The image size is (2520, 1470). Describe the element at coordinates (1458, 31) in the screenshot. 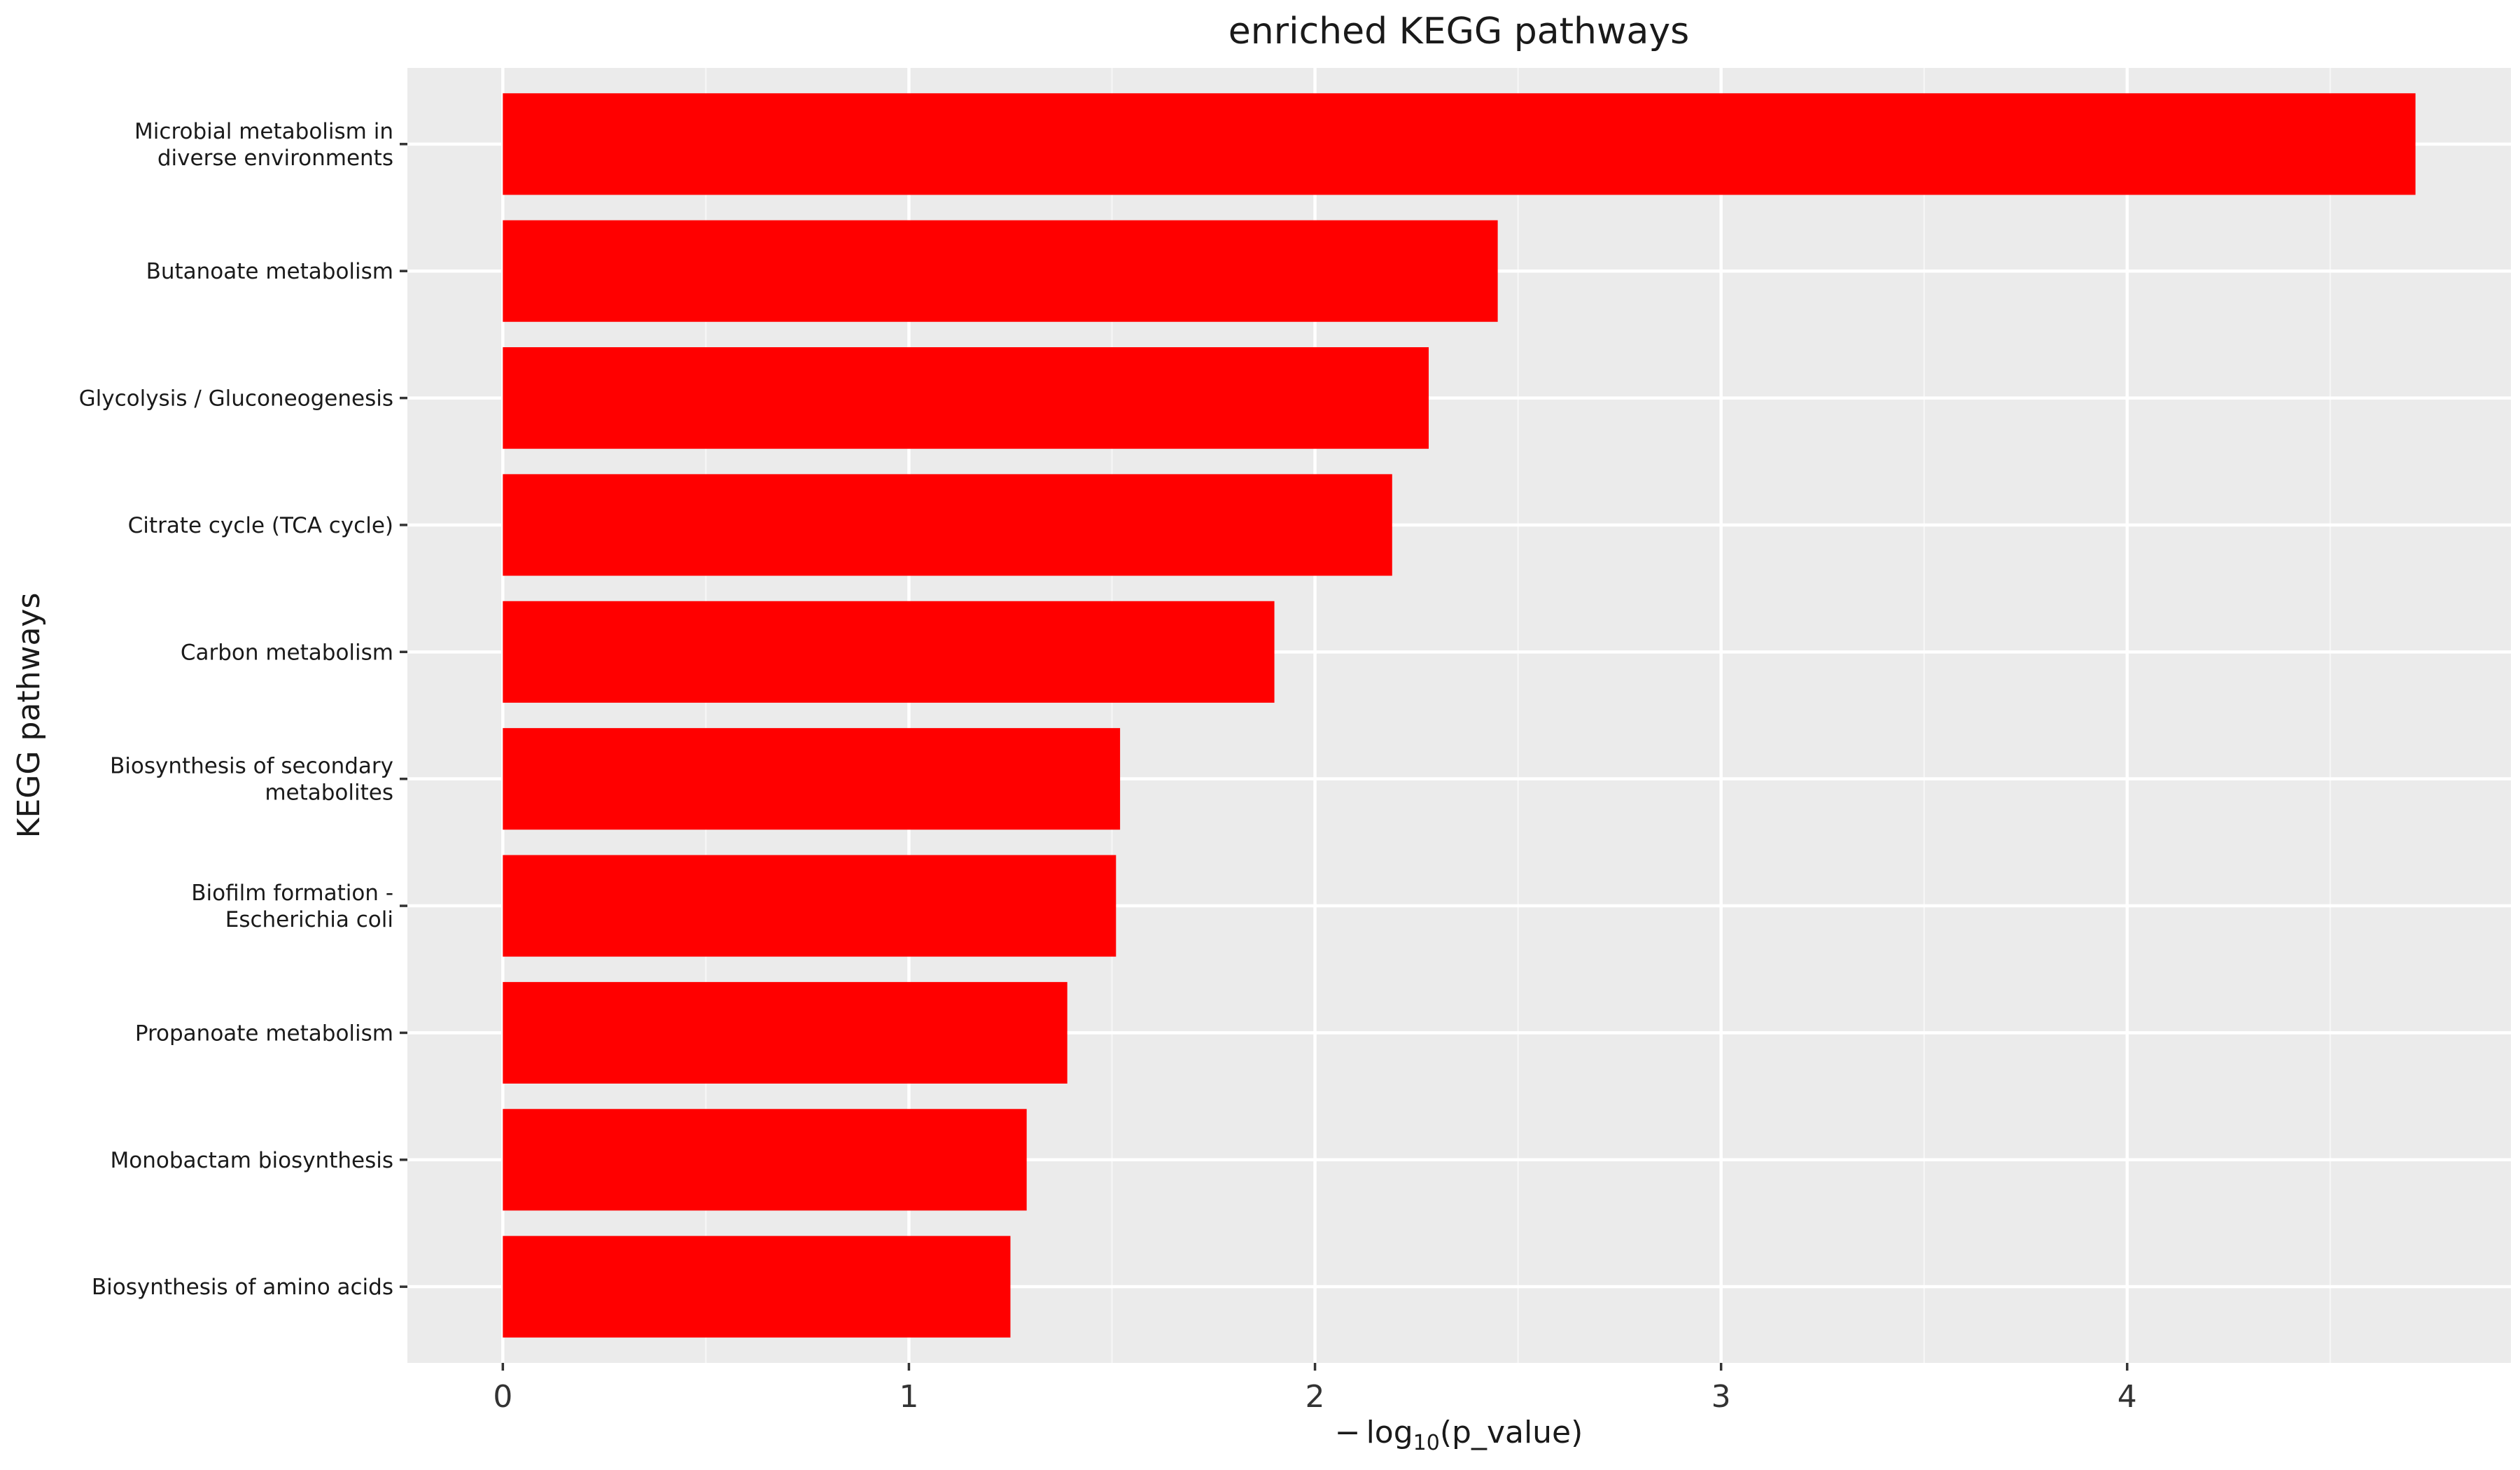

I see `chart-title: enriched KEGG pathways` at that location.